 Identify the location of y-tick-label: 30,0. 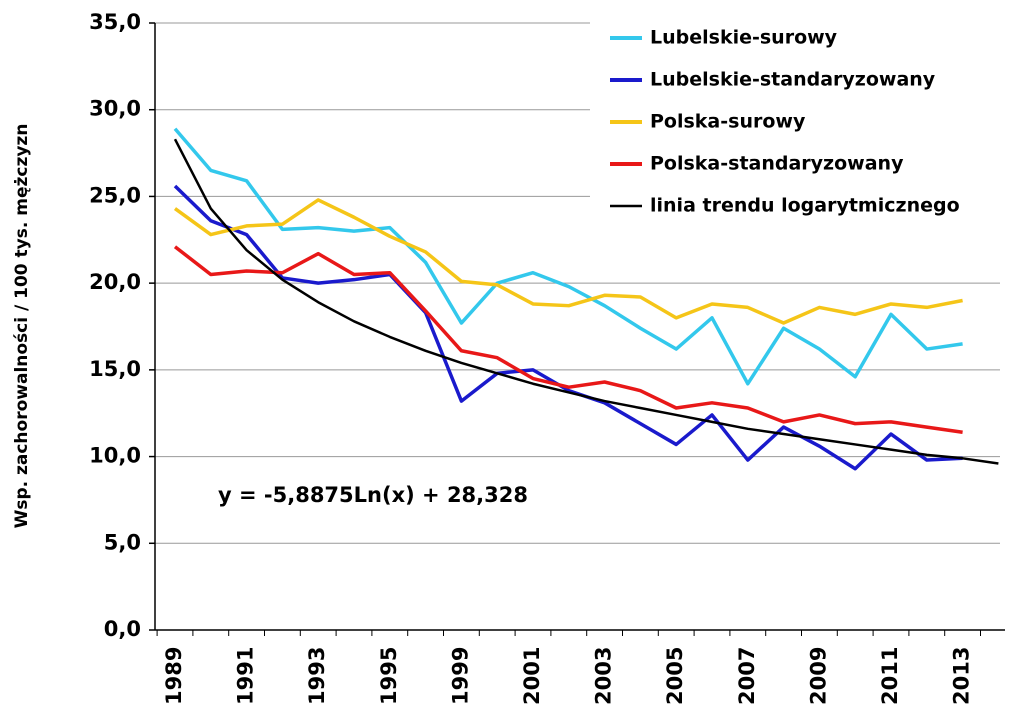
(115, 109).